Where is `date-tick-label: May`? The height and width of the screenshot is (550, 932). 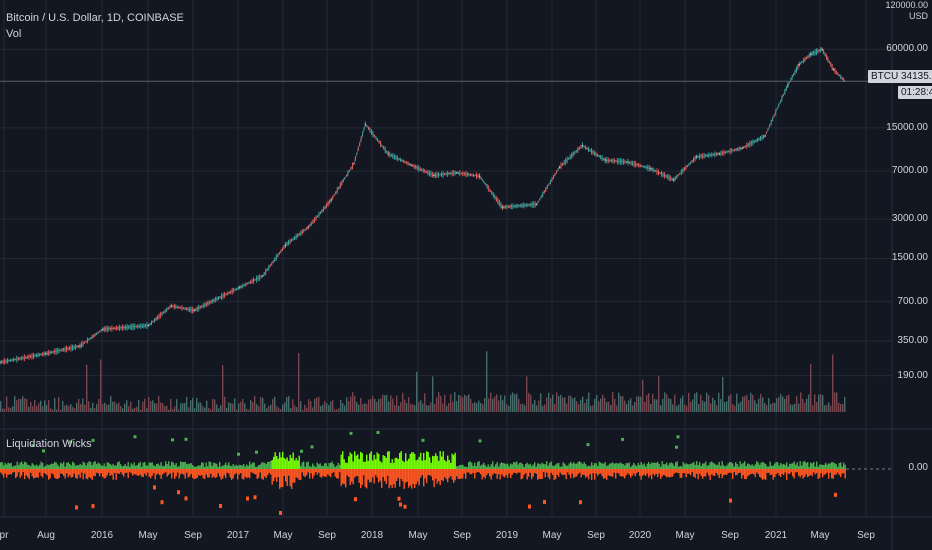 date-tick-label: May is located at coordinates (552, 535).